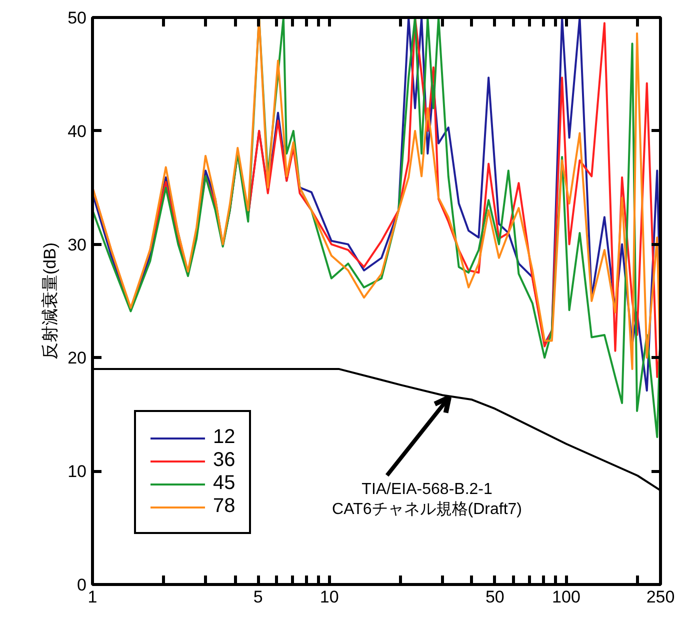 The height and width of the screenshot is (620, 688). Describe the element at coordinates (50, 301) in the screenshot. I see `y-axis-title: 反射減衰量(dB)` at that location.